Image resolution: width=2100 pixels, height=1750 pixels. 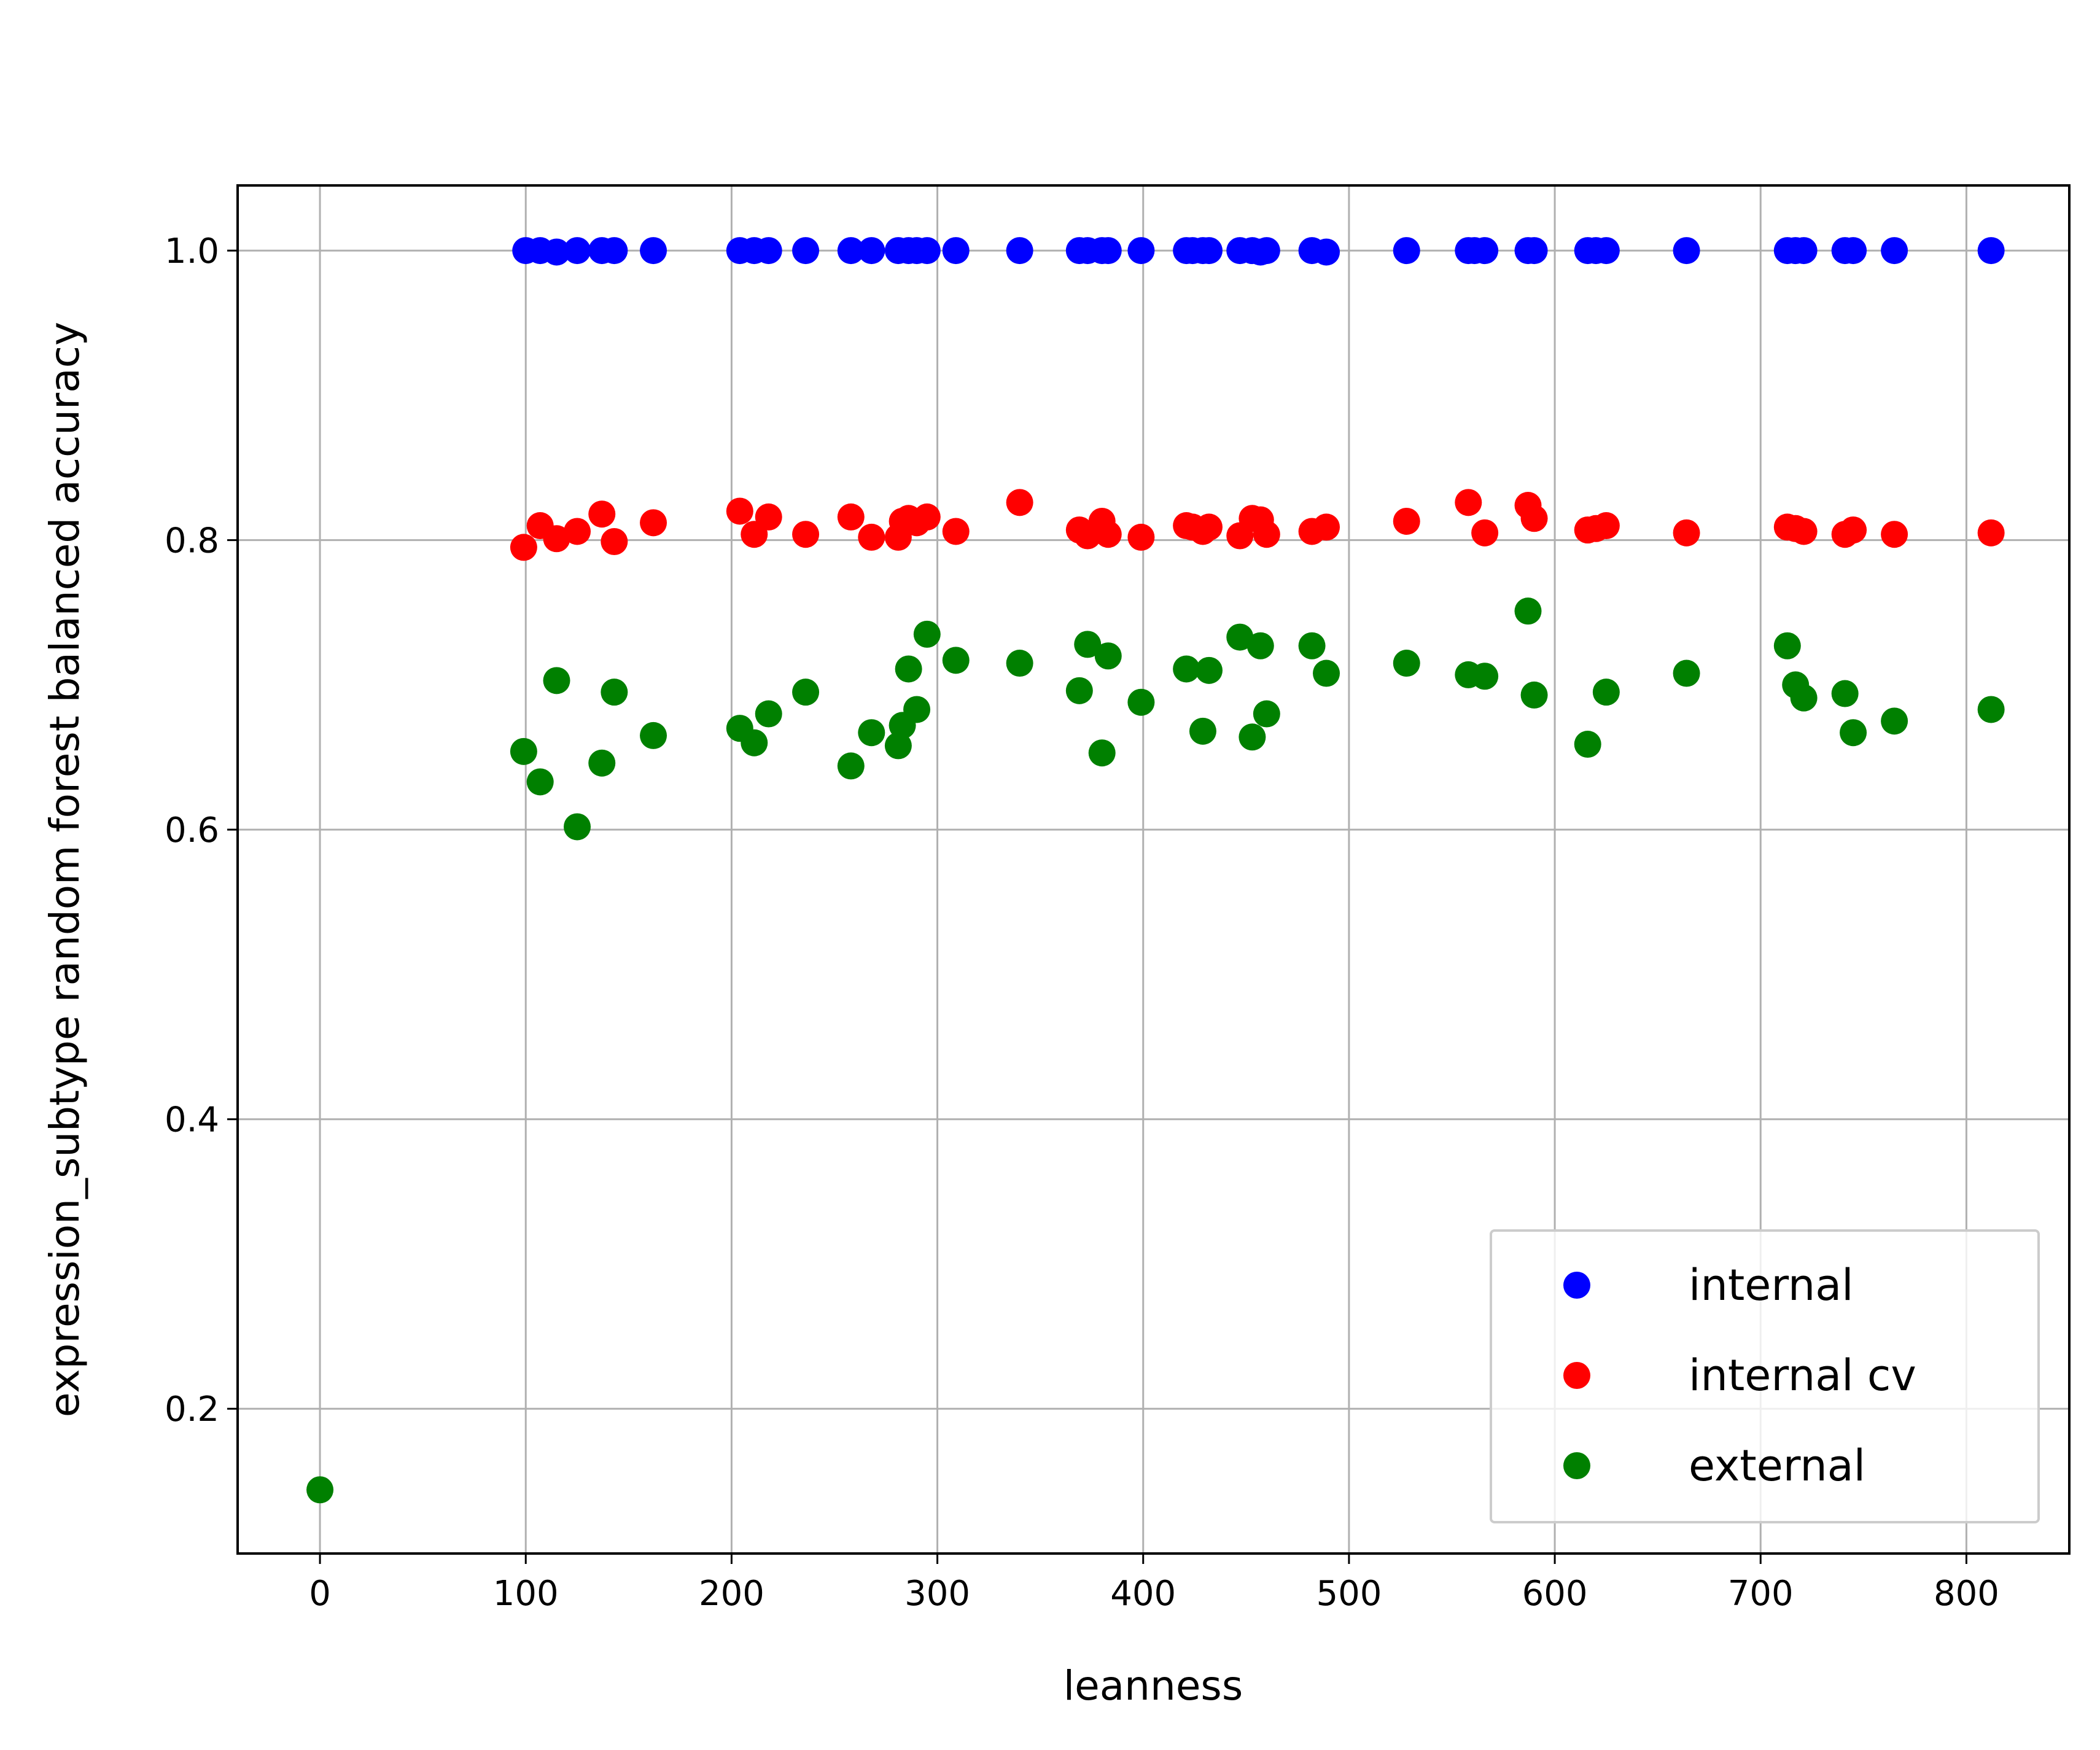 I want to click on legend-label-internal: internal, so click(x=1771, y=1285).